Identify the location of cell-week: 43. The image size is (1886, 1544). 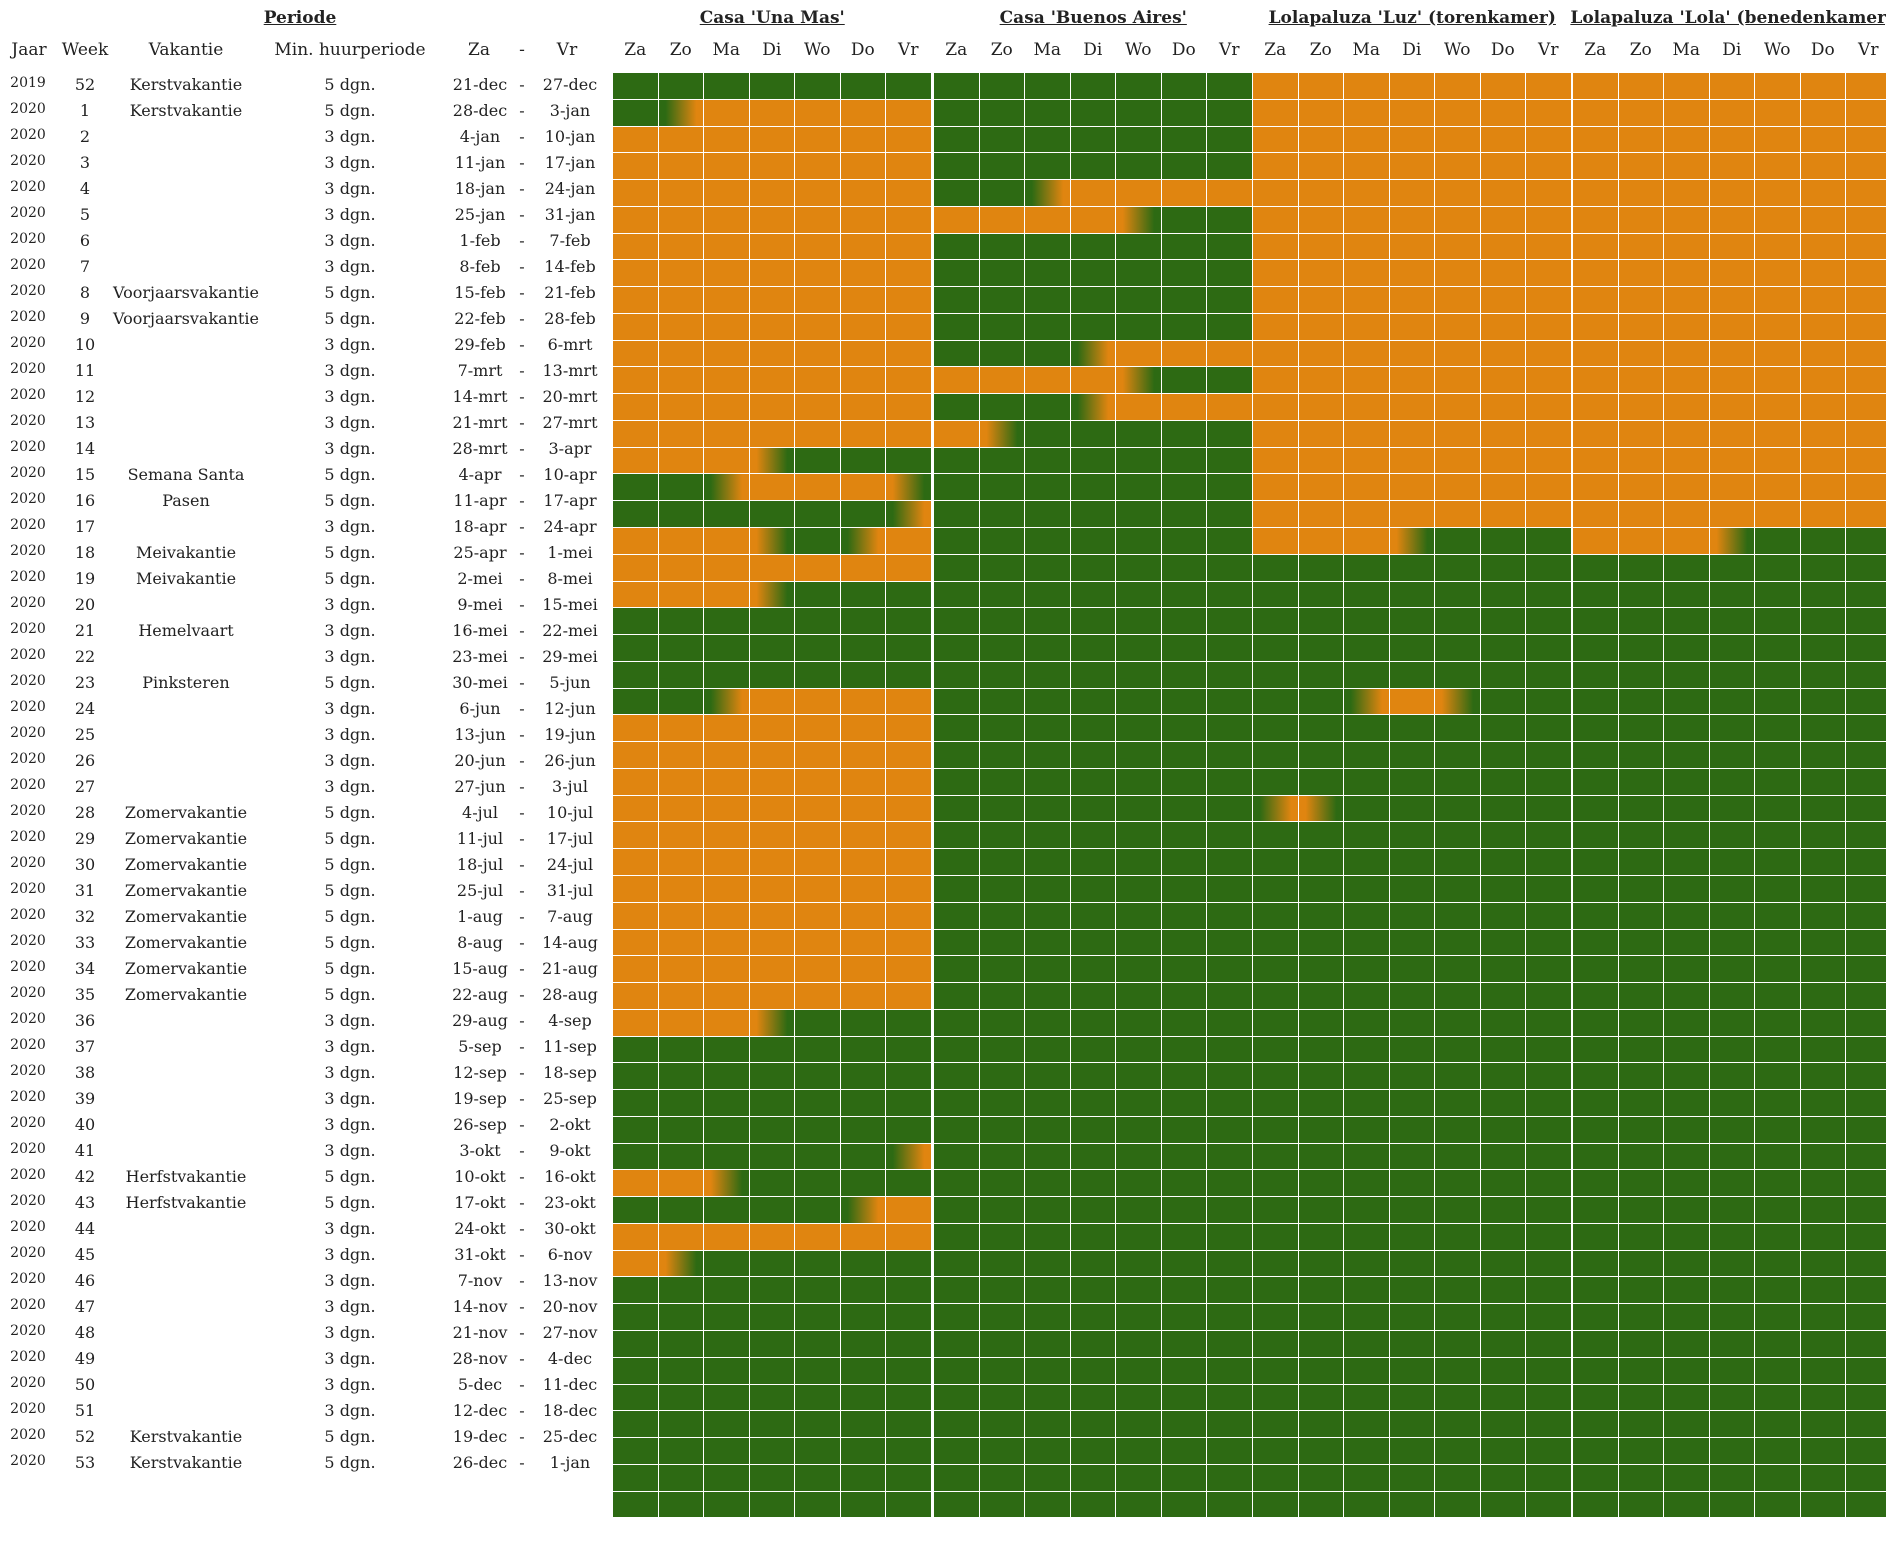
(85, 1202).